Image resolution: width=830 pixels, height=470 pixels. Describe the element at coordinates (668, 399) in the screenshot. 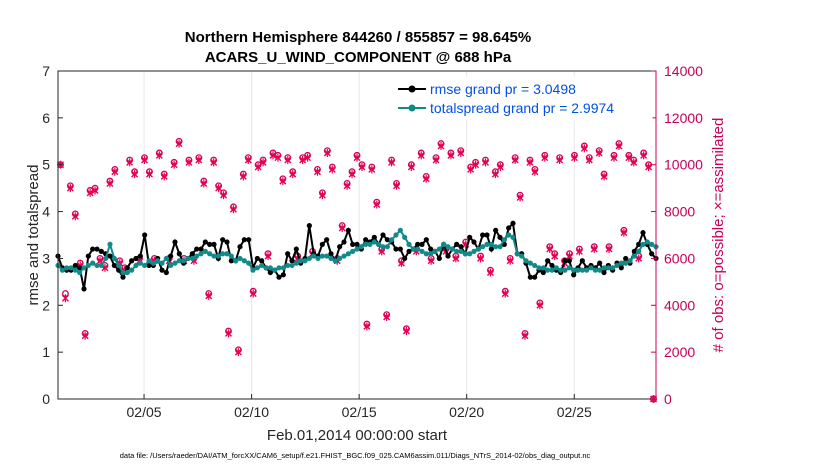

I see `y2-tick-label: 0` at that location.